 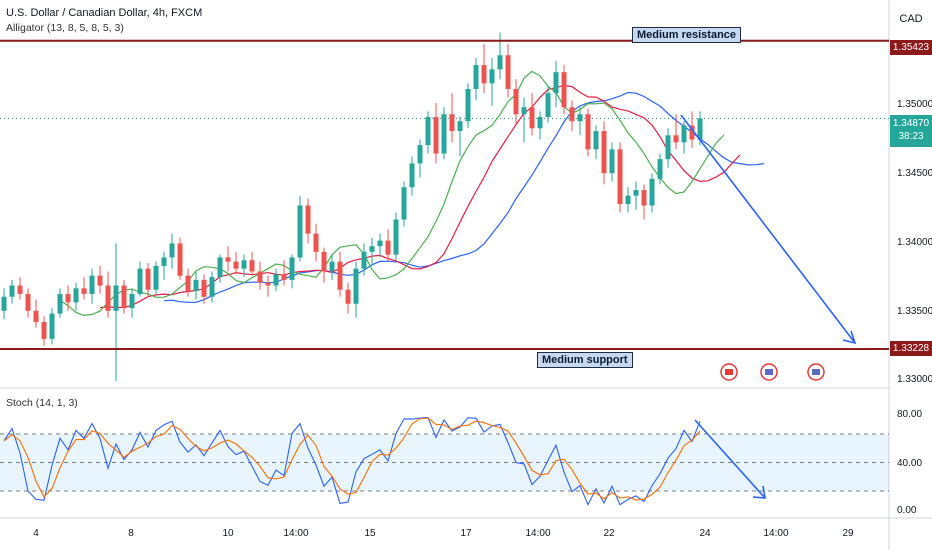 I want to click on stoch-tick: 0.00, so click(x=907, y=510).